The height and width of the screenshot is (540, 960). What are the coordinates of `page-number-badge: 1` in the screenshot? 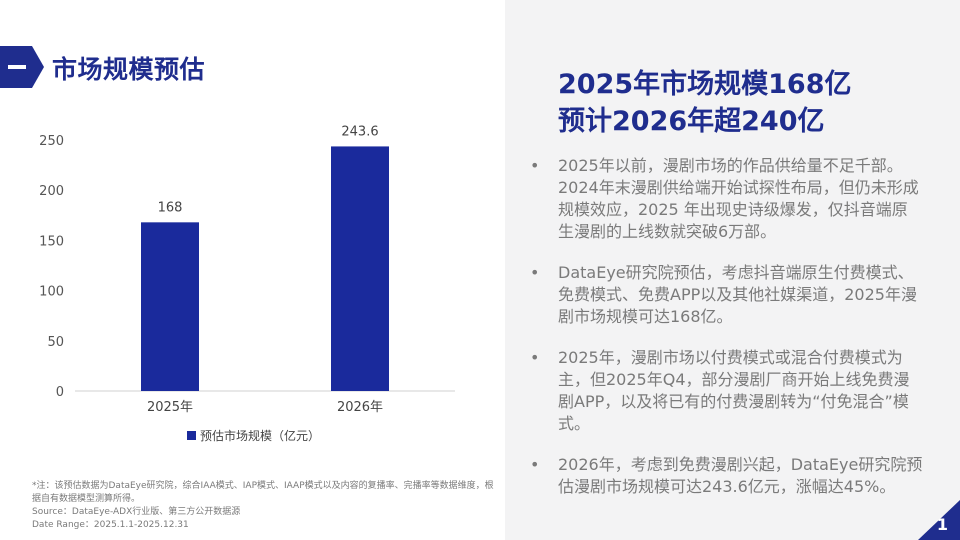 It's located at (939, 520).